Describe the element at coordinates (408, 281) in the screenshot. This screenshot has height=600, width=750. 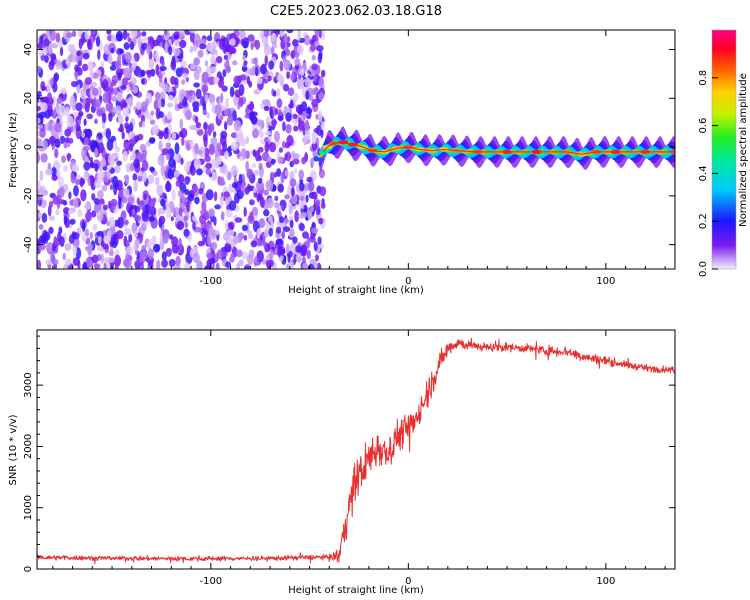
I see `spectrogram-xtick-label: 0` at that location.